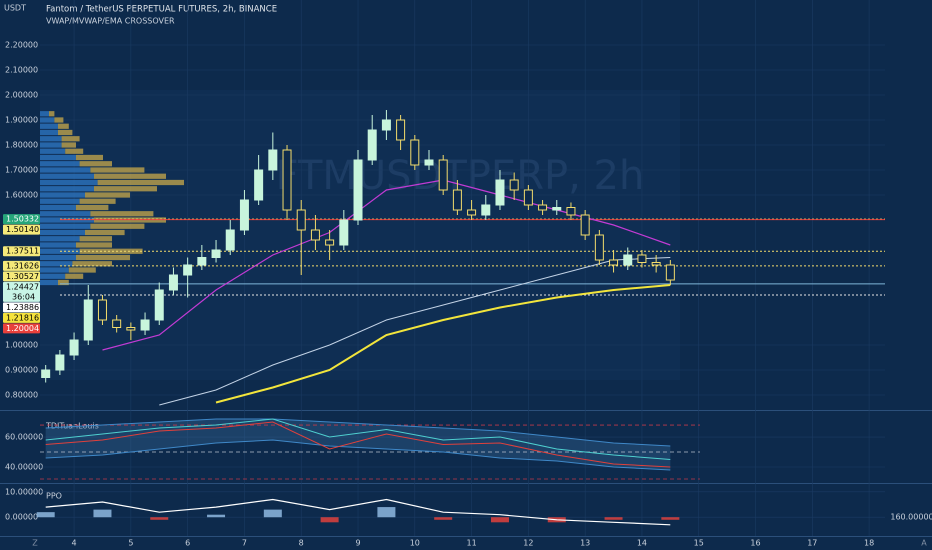  I want to click on x-tick-label: 10, so click(415, 543).